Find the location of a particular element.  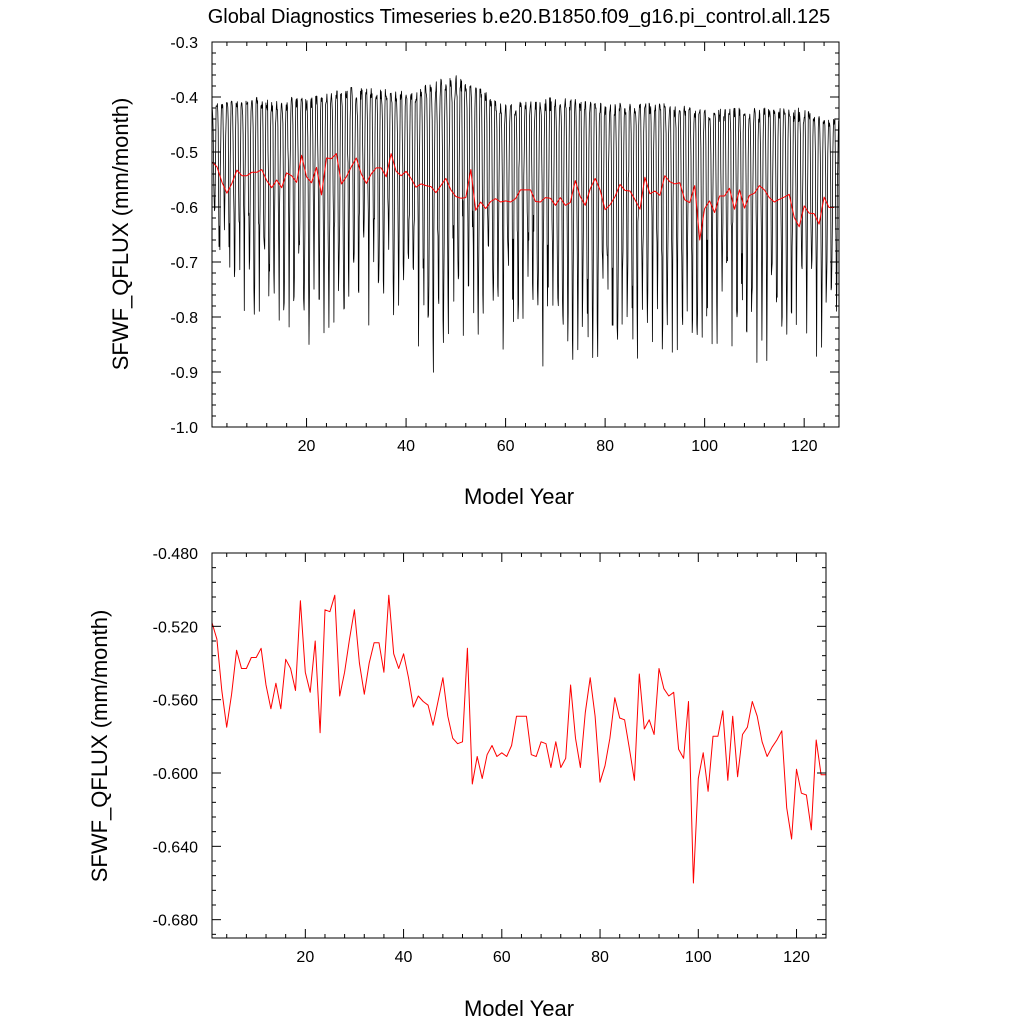

top-x-tick-label: 20 is located at coordinates (307, 446).